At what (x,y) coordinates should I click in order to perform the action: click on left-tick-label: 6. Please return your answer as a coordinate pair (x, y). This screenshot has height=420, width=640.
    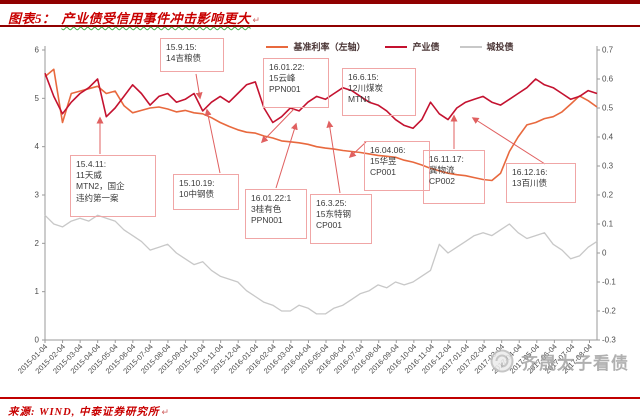
    Looking at the image, I should click on (37, 50).